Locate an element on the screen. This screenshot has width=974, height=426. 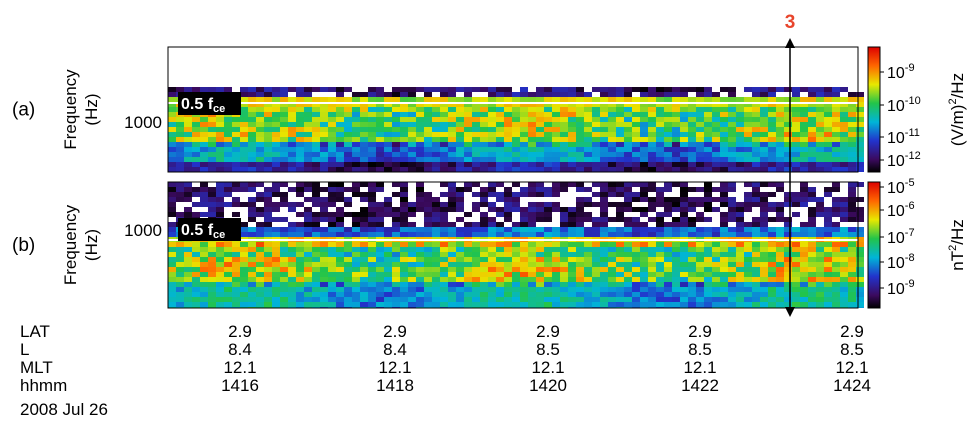
tick-exponent: -7 is located at coordinates (910, 233).